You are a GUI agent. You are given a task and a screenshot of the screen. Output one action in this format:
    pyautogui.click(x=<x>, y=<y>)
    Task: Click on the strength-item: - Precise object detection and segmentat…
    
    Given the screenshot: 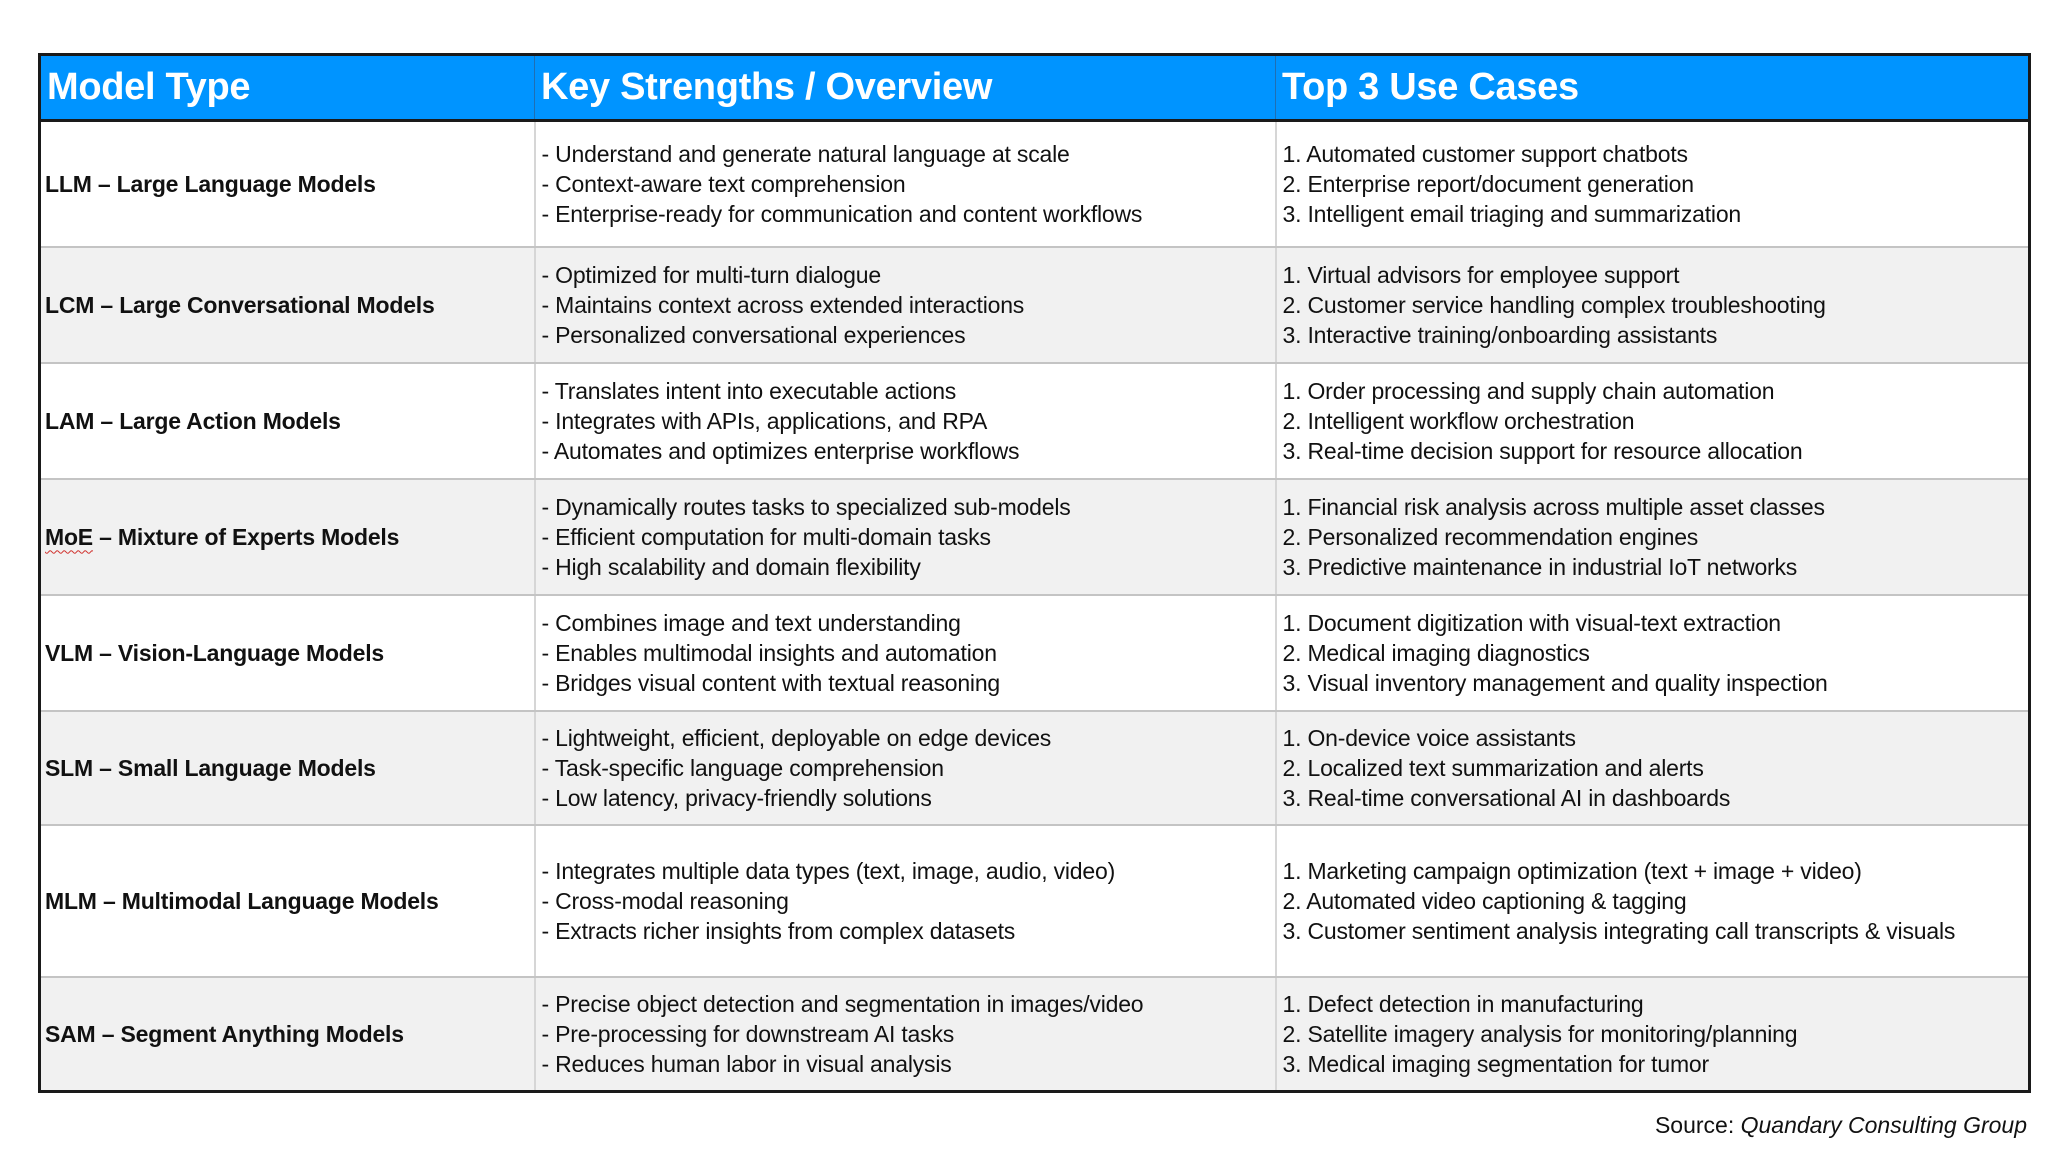 What is the action you would take?
    pyautogui.click(x=842, y=1003)
    